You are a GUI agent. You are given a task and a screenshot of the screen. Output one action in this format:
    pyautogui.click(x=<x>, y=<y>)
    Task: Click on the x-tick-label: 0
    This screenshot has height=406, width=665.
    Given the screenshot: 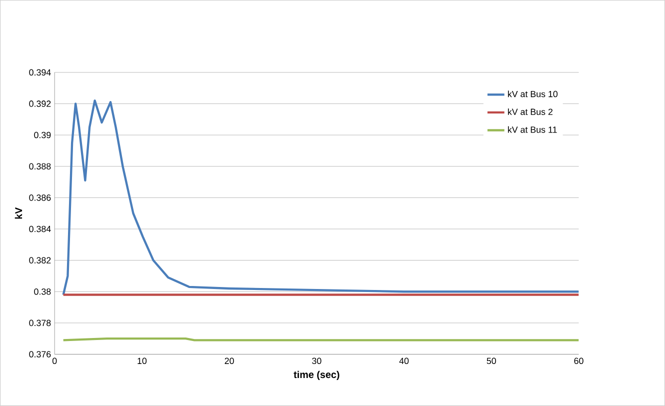 What is the action you would take?
    pyautogui.click(x=54, y=361)
    